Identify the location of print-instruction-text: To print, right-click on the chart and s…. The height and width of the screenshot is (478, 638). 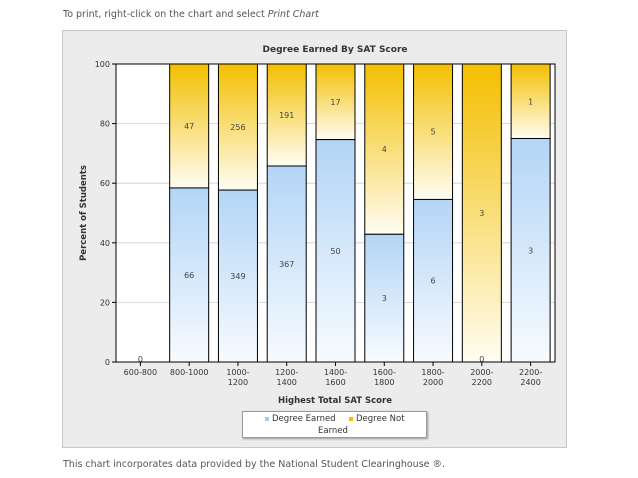
(165, 14).